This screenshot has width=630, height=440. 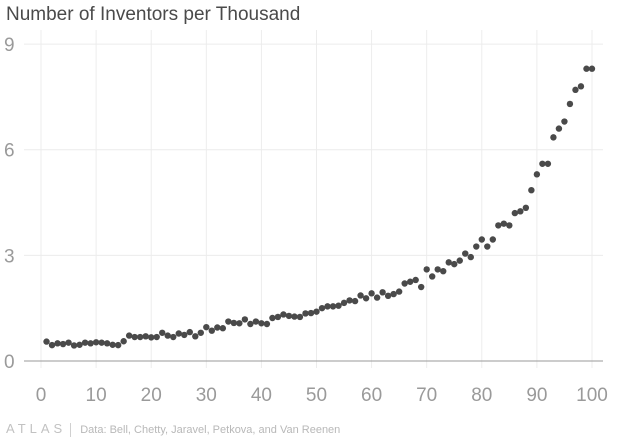 What do you see at coordinates (9, 256) in the screenshot?
I see `y-tick-label: 3` at bounding box center [9, 256].